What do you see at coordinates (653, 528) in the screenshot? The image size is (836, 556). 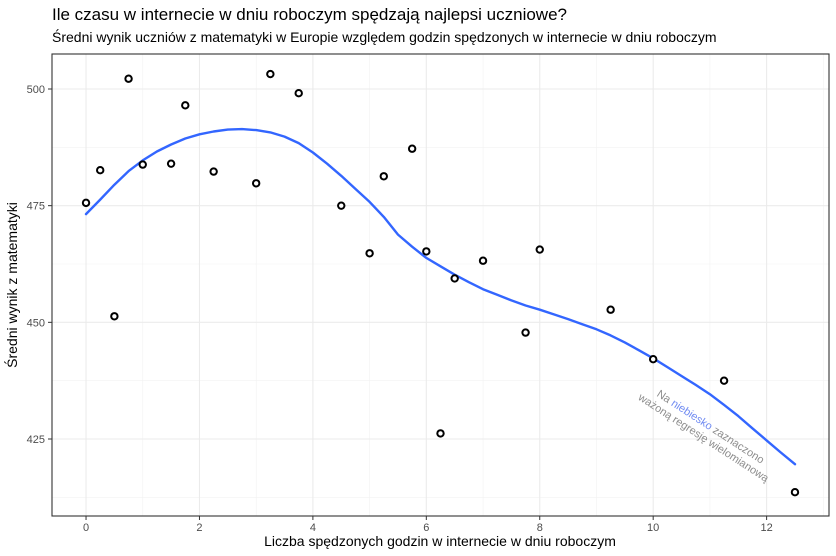 I see `x-tick-label: 10` at bounding box center [653, 528].